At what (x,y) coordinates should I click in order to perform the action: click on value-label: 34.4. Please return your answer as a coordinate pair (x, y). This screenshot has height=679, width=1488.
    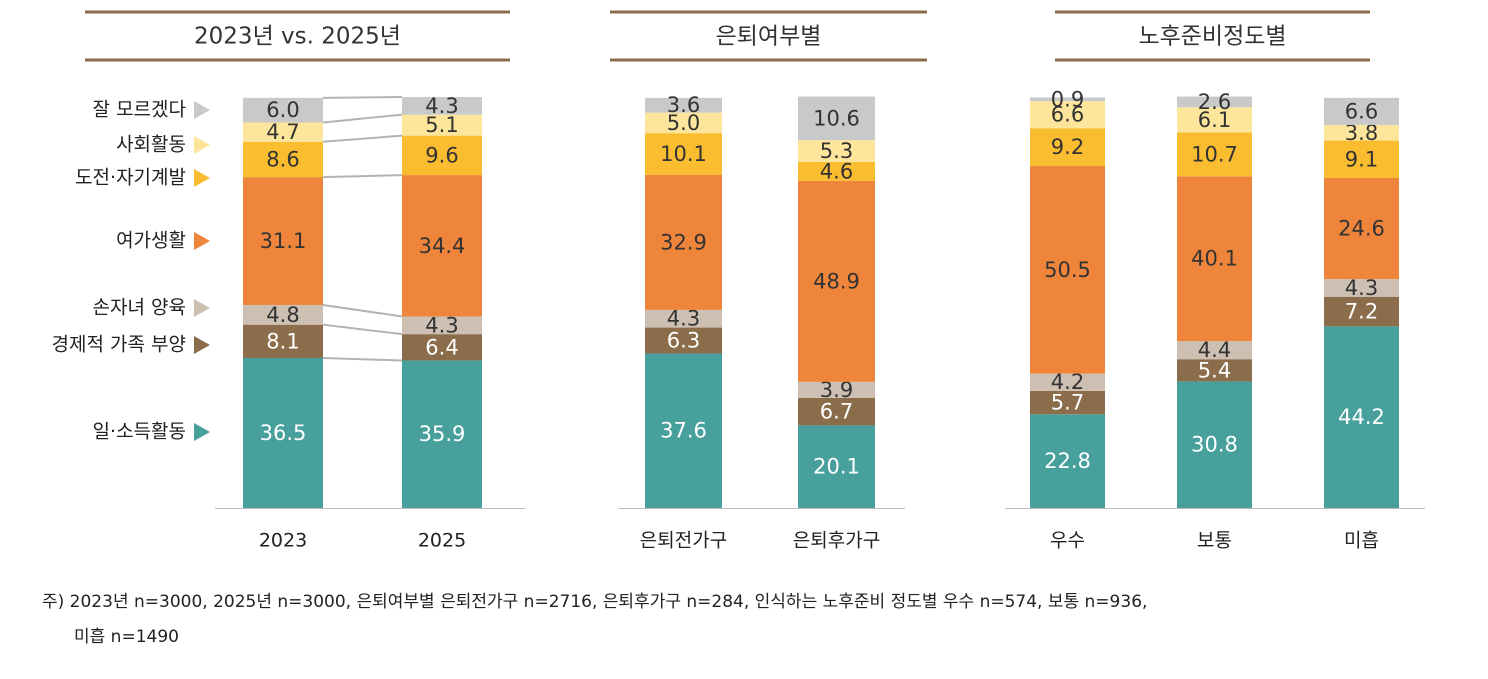
    Looking at the image, I should click on (442, 246).